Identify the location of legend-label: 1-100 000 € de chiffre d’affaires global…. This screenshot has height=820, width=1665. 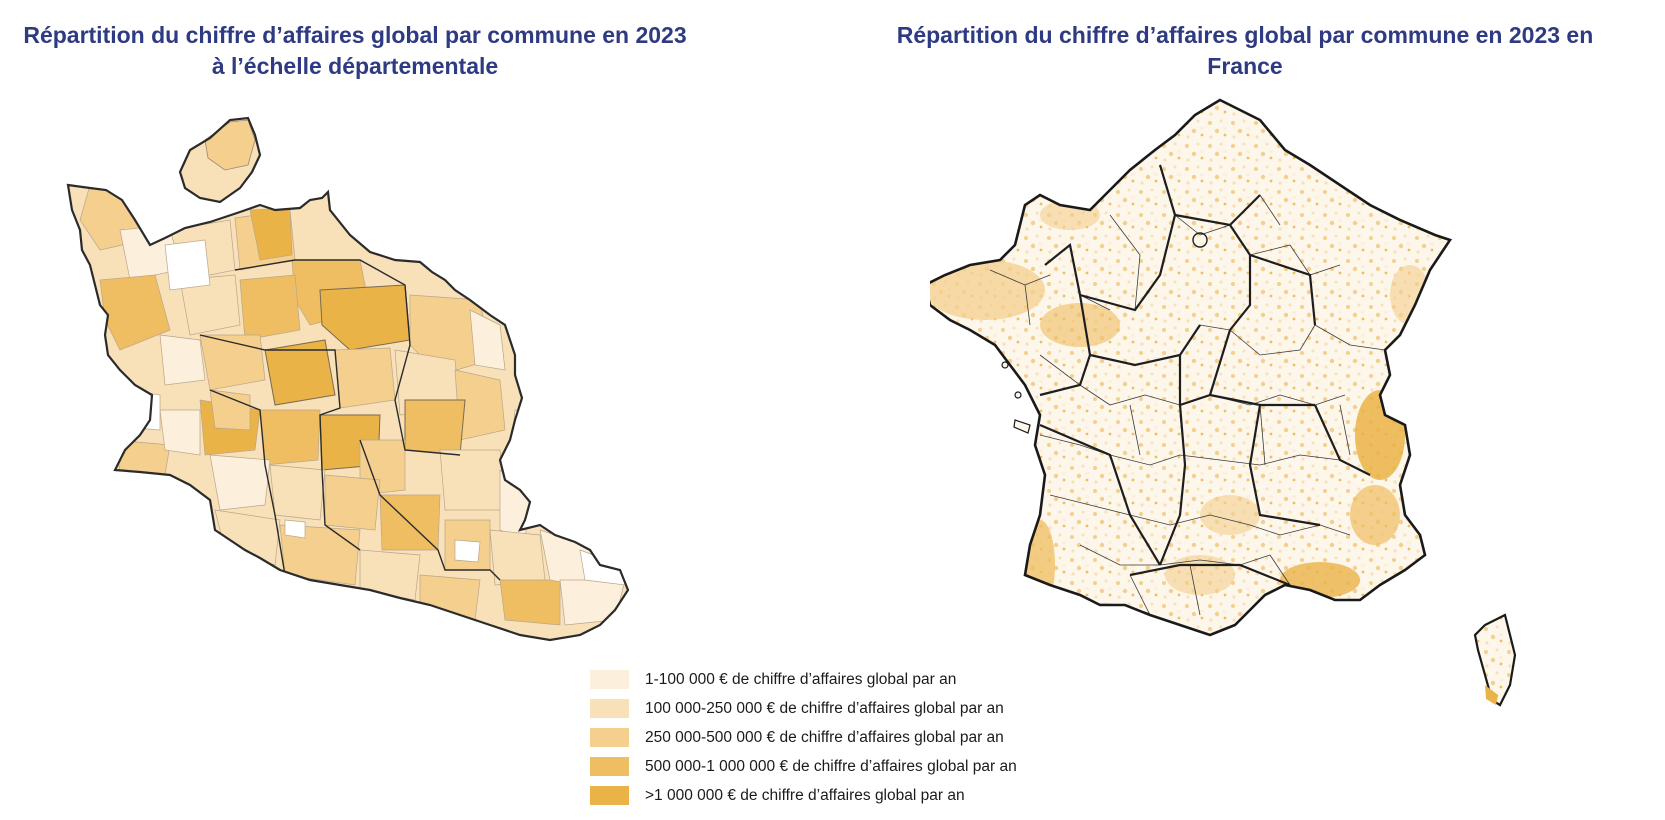
(801, 679).